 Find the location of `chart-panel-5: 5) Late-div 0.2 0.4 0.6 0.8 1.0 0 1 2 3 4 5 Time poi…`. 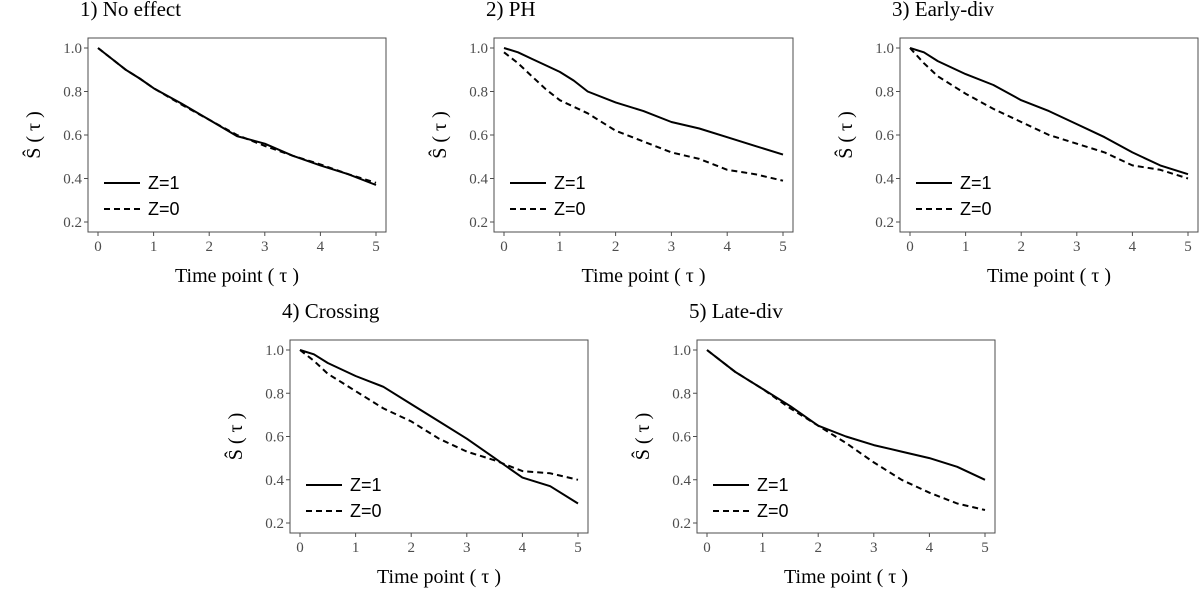

chart-panel-5: 5) Late-div 0.2 0.4 0.6 0.8 1.0 0 1 2 3 4 5 Time poi… is located at coordinates (813, 443).